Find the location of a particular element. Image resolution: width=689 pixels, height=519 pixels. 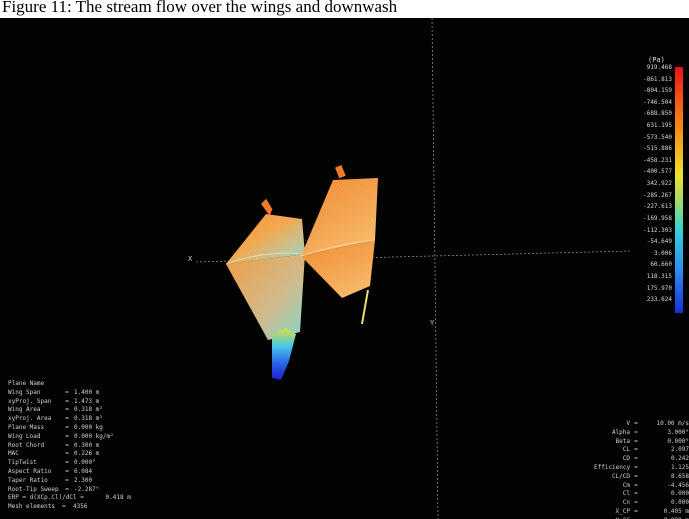

legend-value: -515.886 is located at coordinates (657, 149).